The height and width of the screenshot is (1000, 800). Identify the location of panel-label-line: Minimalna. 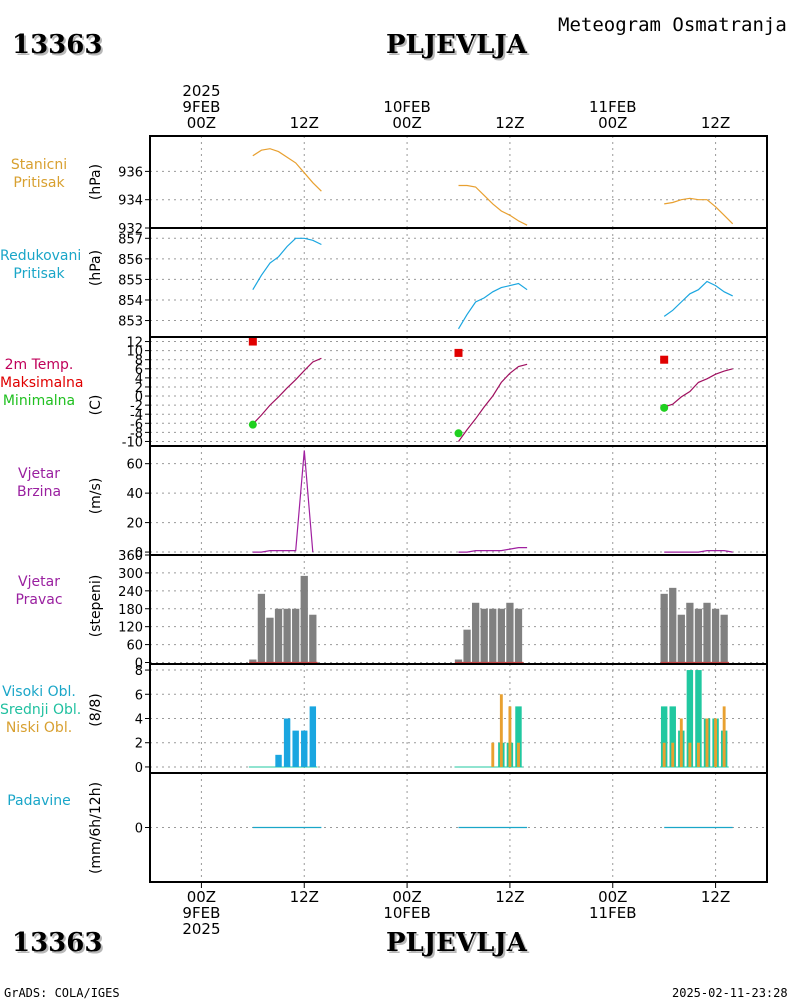
(39, 401).